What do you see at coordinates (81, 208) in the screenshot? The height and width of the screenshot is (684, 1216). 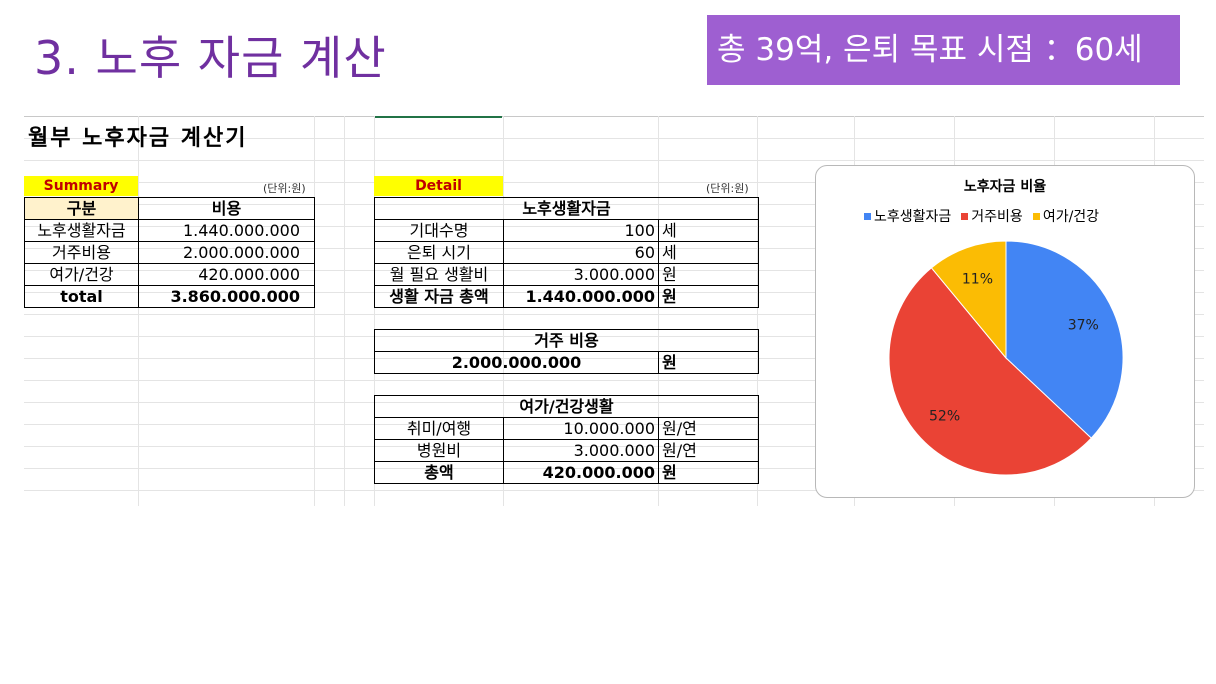 I see `summary-header-category: 구분` at bounding box center [81, 208].